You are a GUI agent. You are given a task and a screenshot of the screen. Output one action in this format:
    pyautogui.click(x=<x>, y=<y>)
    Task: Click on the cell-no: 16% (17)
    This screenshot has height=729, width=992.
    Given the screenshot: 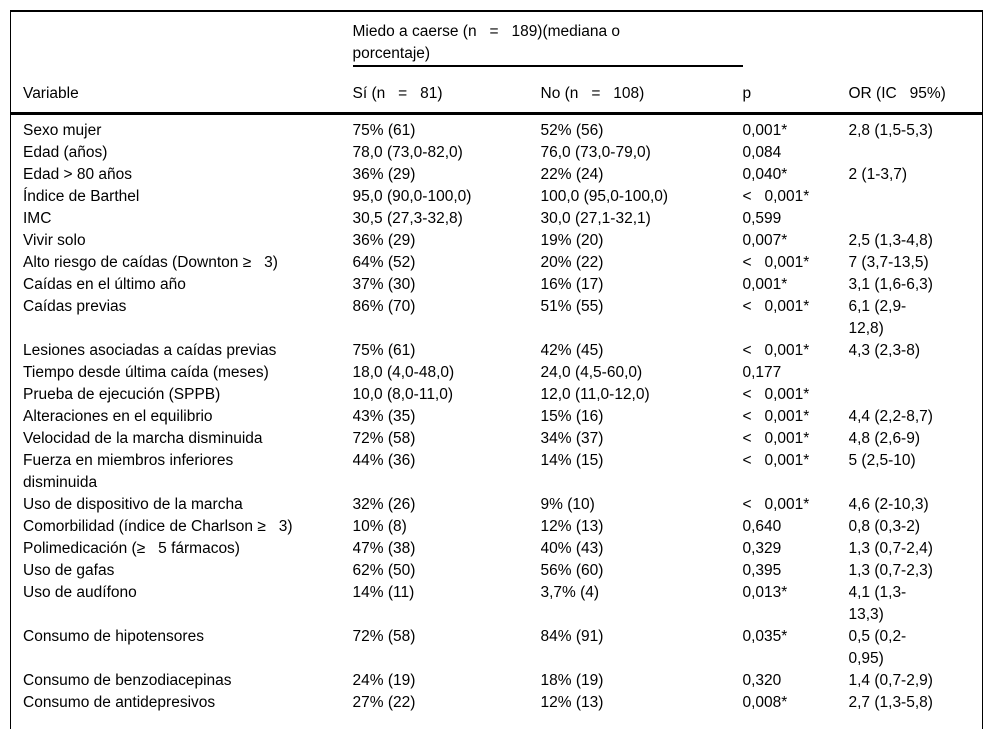 What is the action you would take?
    pyautogui.click(x=572, y=284)
    